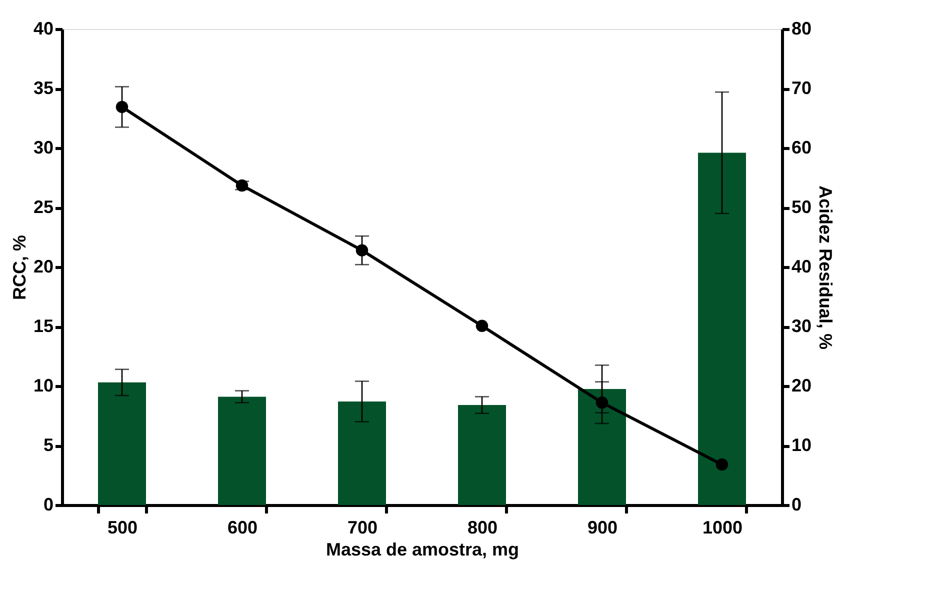  Describe the element at coordinates (43, 148) in the screenshot. I see `y-tick-label: 30` at that location.